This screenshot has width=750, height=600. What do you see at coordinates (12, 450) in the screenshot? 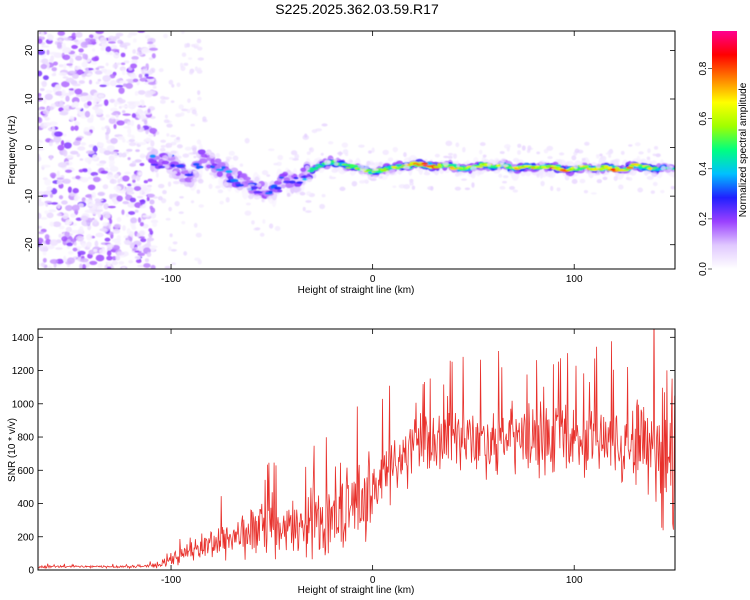
I see `snr-y-axis-title: SNR (10 * v/v)` at bounding box center [12, 450].